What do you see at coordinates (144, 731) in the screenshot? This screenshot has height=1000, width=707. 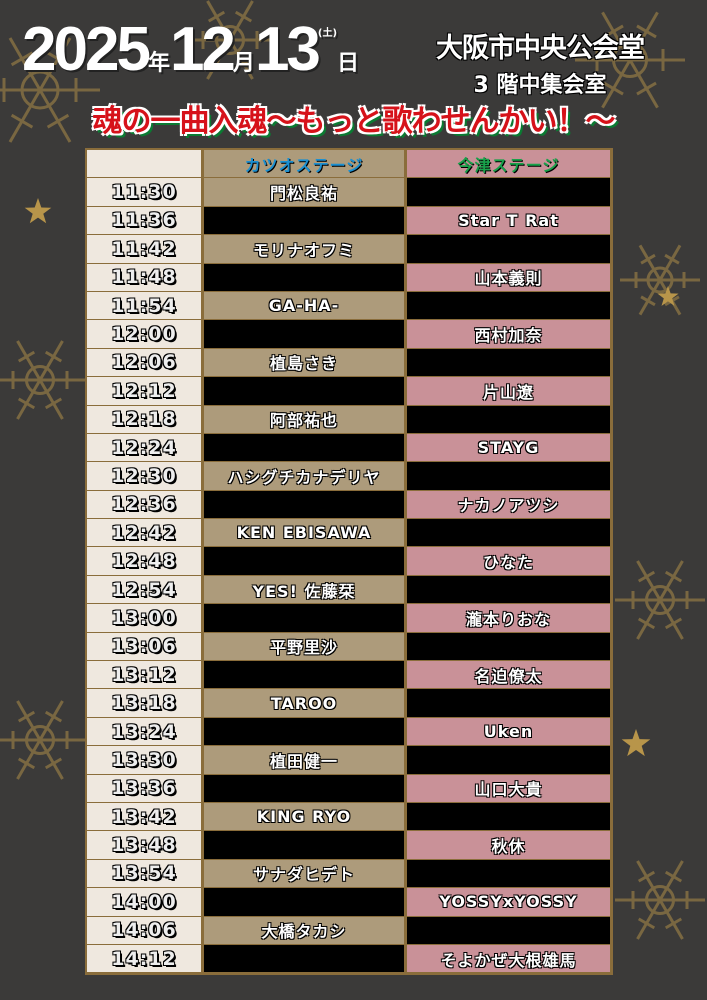 I see `time-cell: 13:24` at bounding box center [144, 731].